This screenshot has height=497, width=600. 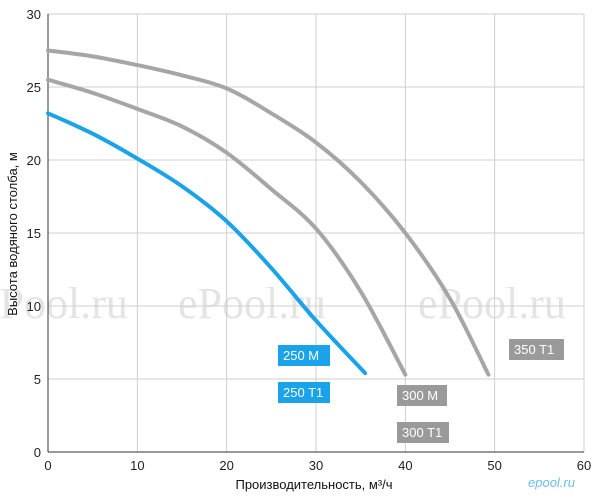 I want to click on curve-label-text: 250 T1, so click(x=303, y=392).